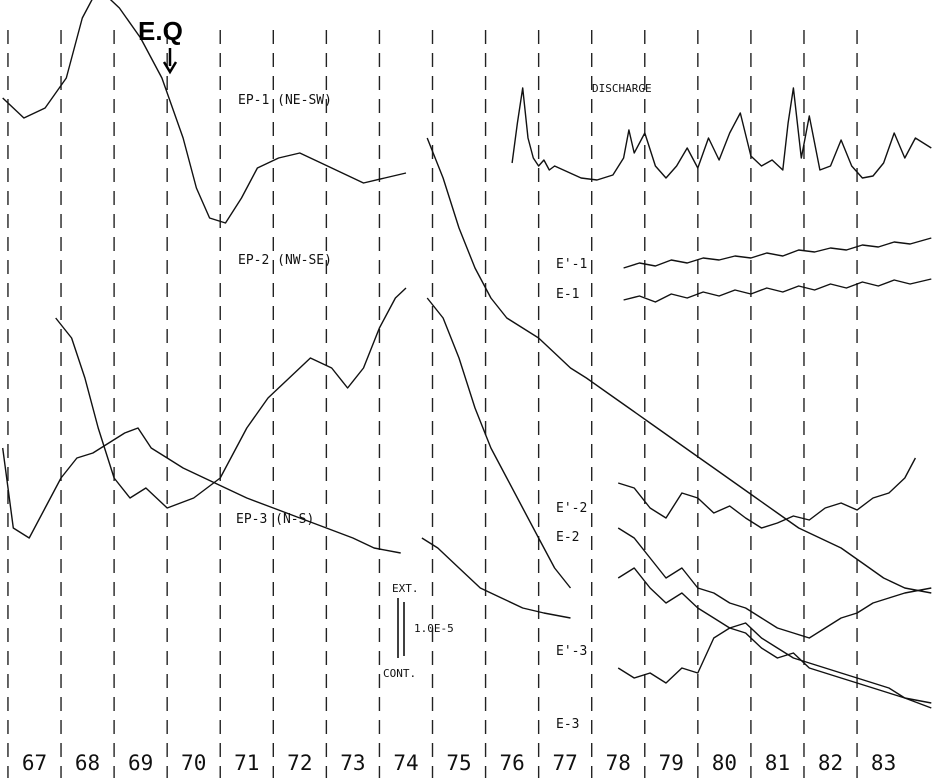  I want to click on x-tick-label: 67, so click(34, 763).